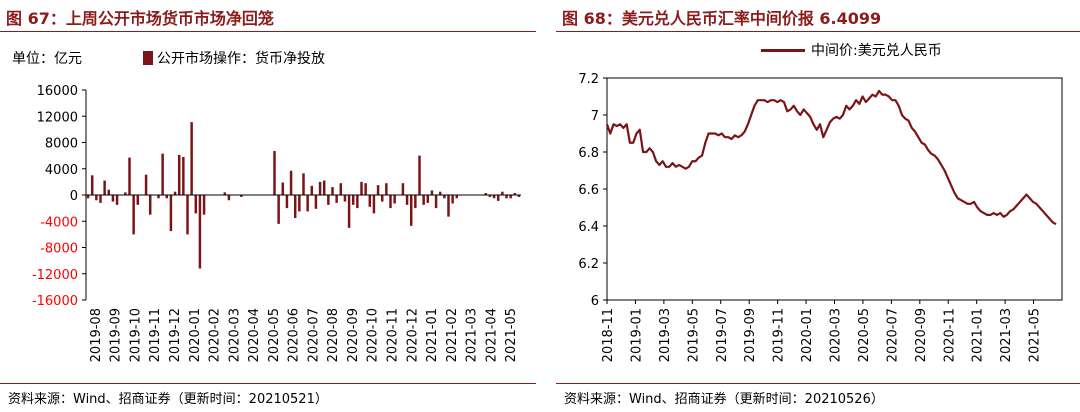  What do you see at coordinates (135, 335) in the screenshot?
I see `x-tick-label: 2019-10` at bounding box center [135, 335].